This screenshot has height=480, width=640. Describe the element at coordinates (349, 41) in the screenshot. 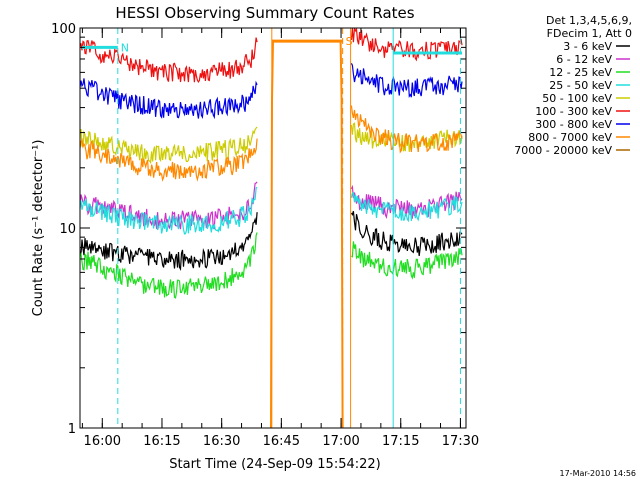

I see `flag-label-s: S` at that location.